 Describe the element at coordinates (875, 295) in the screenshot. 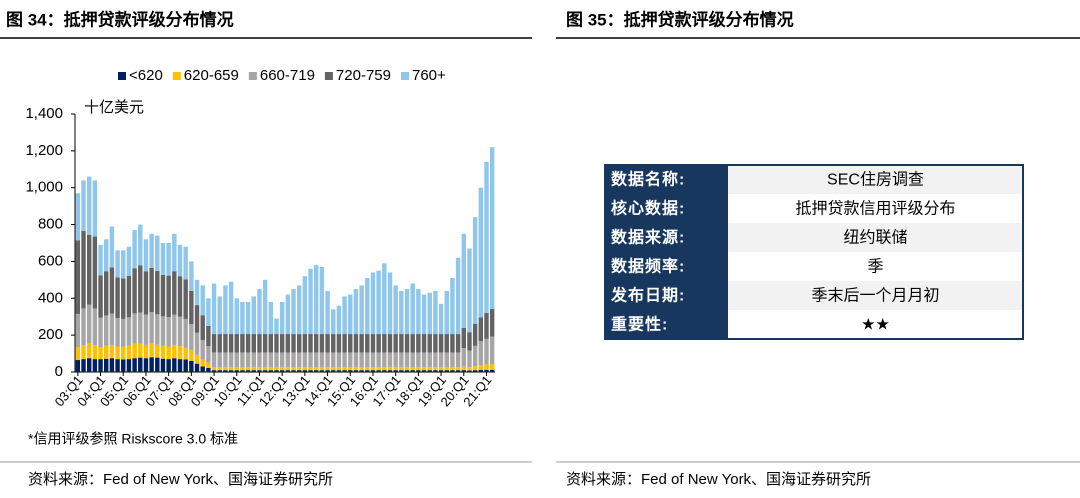

I see `table-cell-bg` at that location.